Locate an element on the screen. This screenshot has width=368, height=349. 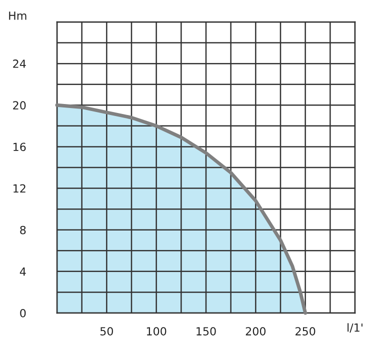
y-tick-label: 24 is located at coordinates (19, 64).